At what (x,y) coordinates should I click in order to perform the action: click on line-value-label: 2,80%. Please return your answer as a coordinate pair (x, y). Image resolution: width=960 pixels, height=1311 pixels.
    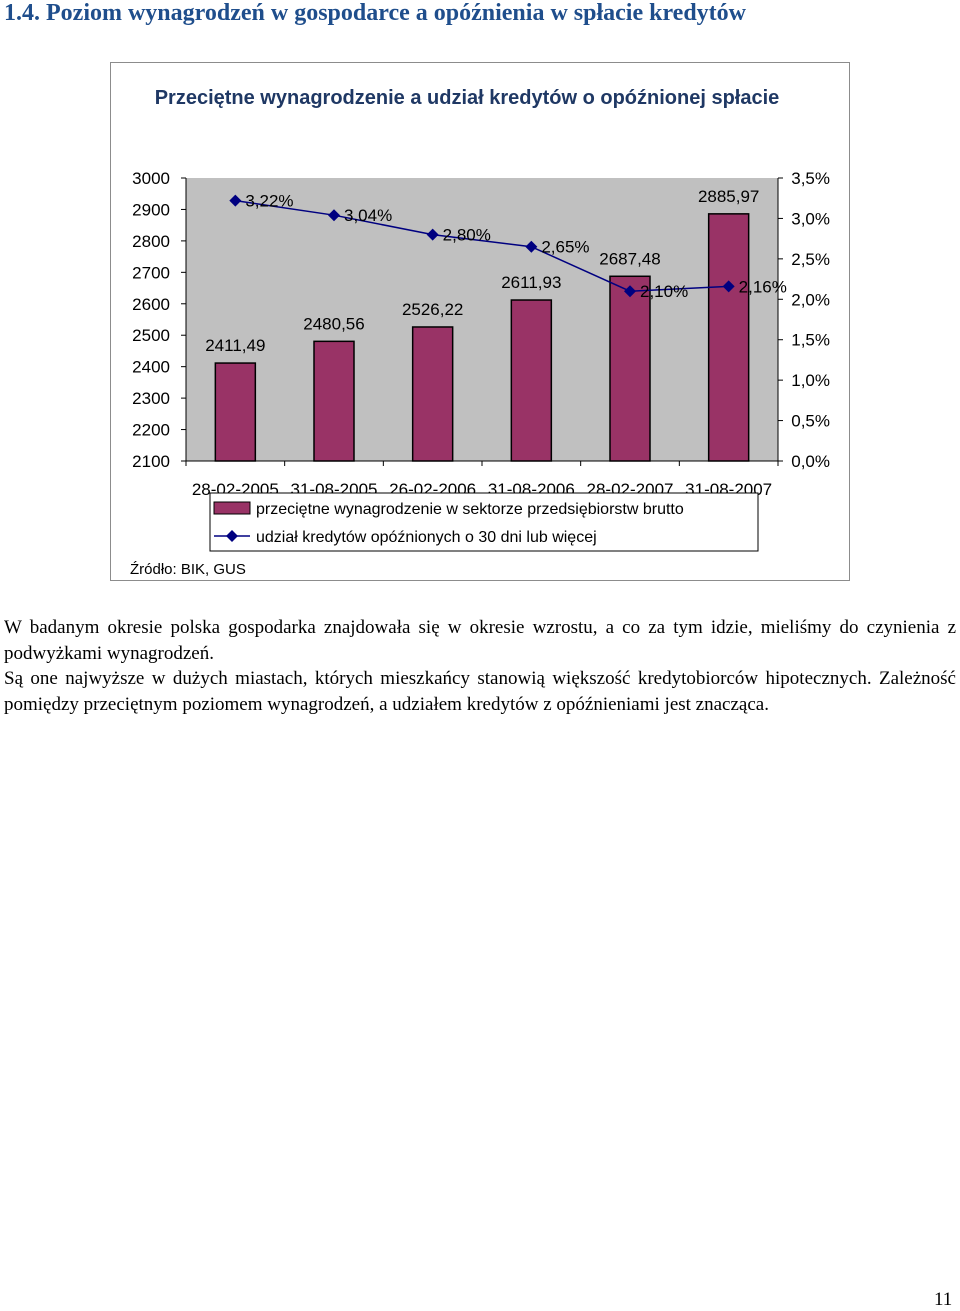
    Looking at the image, I should click on (467, 235).